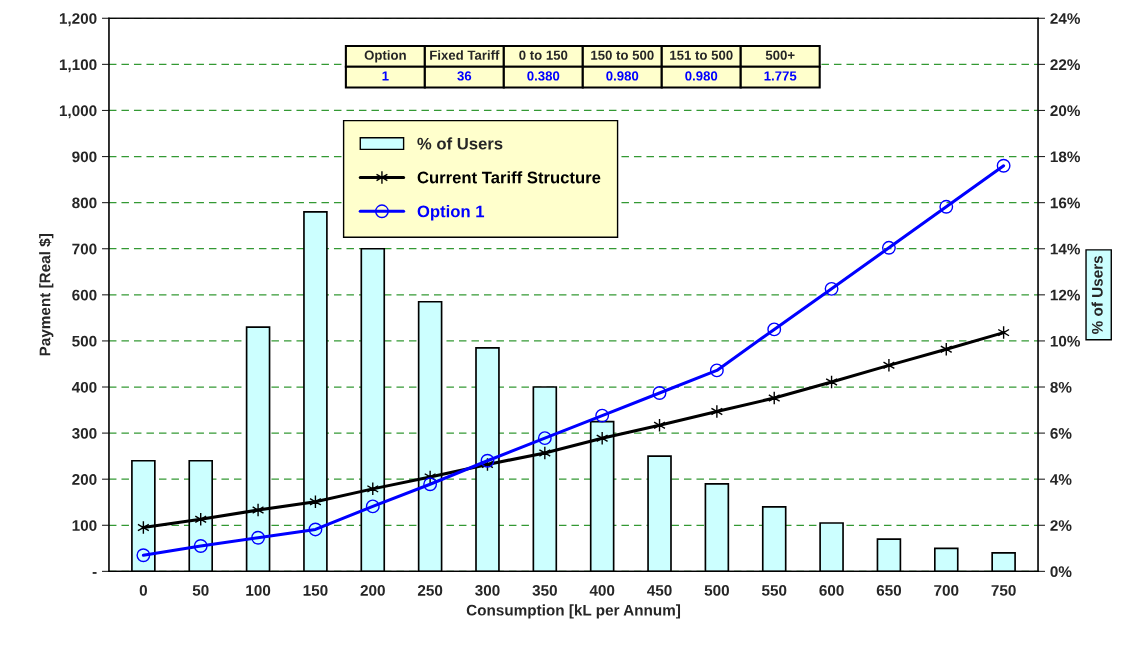  I want to click on y2-tick-label: 2%, so click(1061, 525).